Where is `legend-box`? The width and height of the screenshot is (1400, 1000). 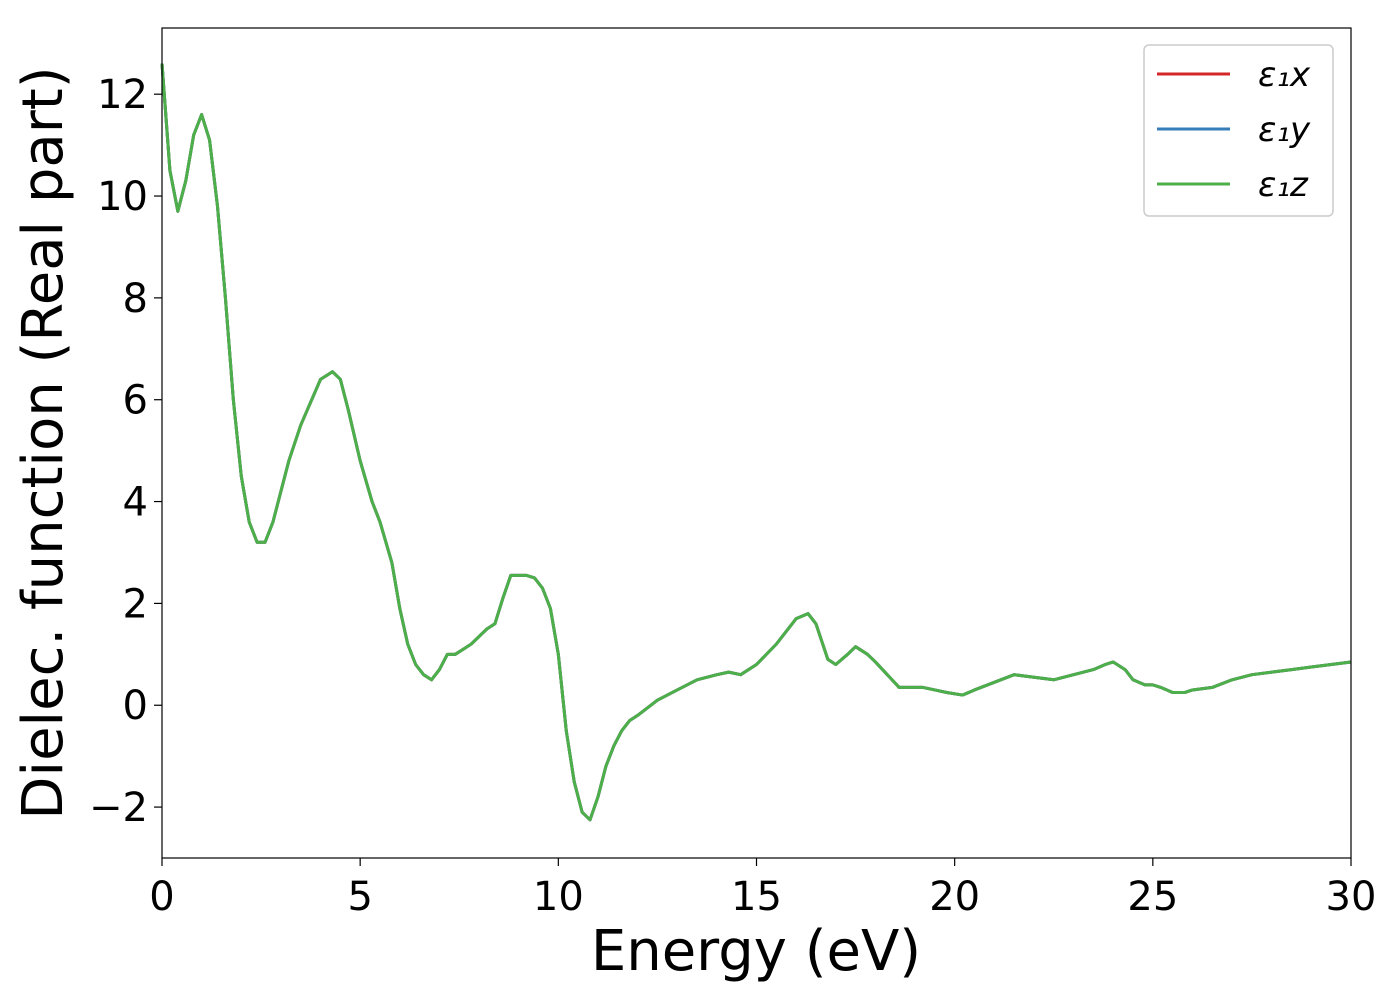
legend-box is located at coordinates (1238, 130).